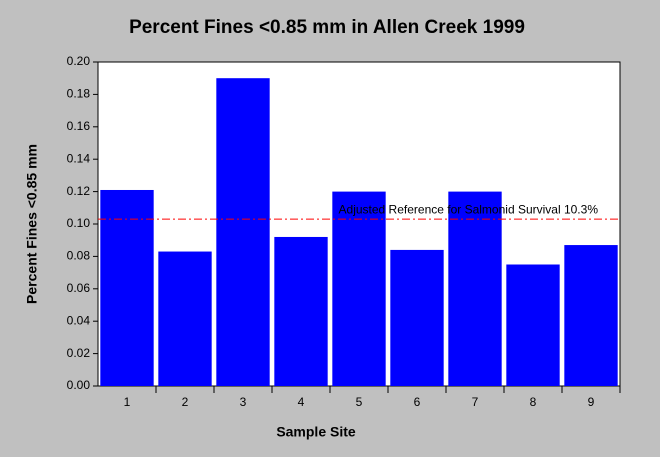 The width and height of the screenshot is (660, 457). I want to click on x-tick-label: 6, so click(417, 402).